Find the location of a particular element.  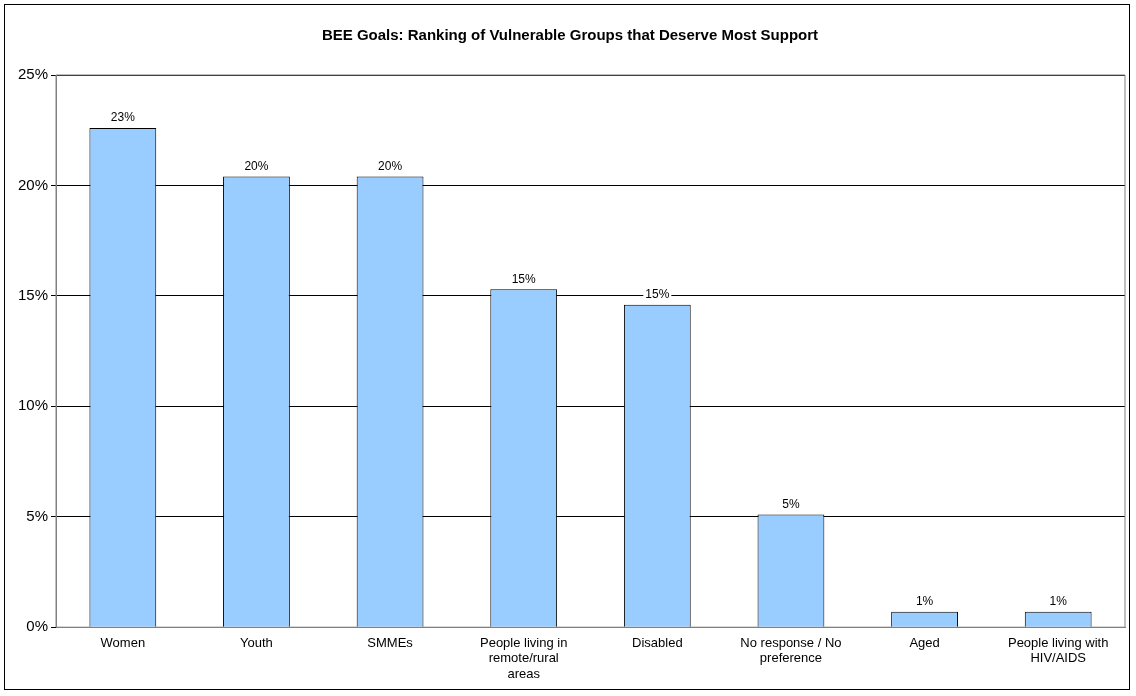

y-tick-label: 10% is located at coordinates (33, 405).